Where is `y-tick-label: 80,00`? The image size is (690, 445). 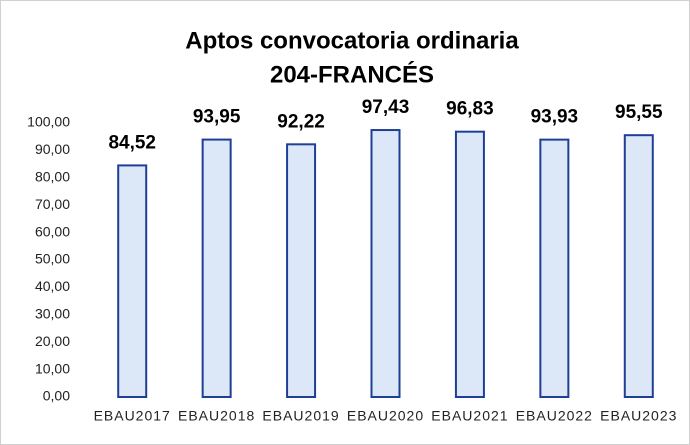
y-tick-label: 80,00 is located at coordinates (52, 177).